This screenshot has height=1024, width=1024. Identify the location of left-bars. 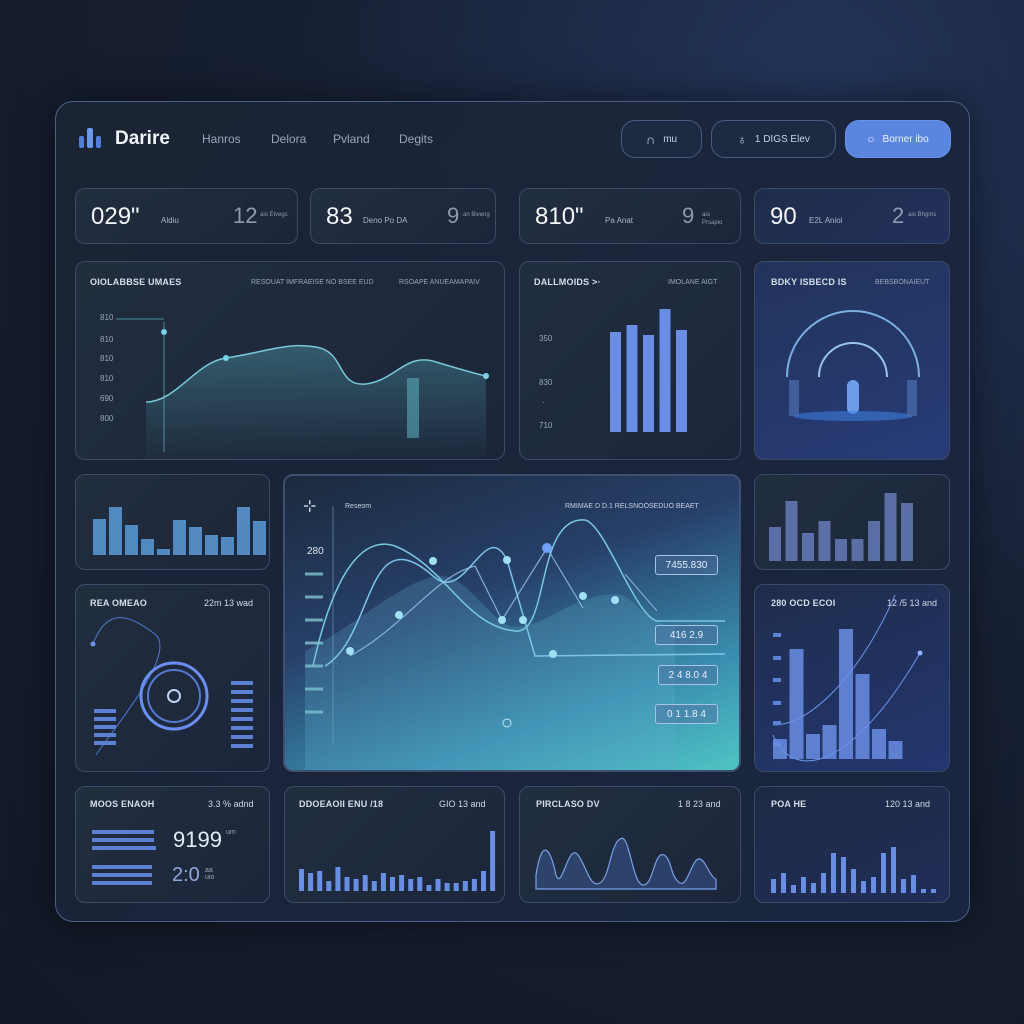
(105, 727).